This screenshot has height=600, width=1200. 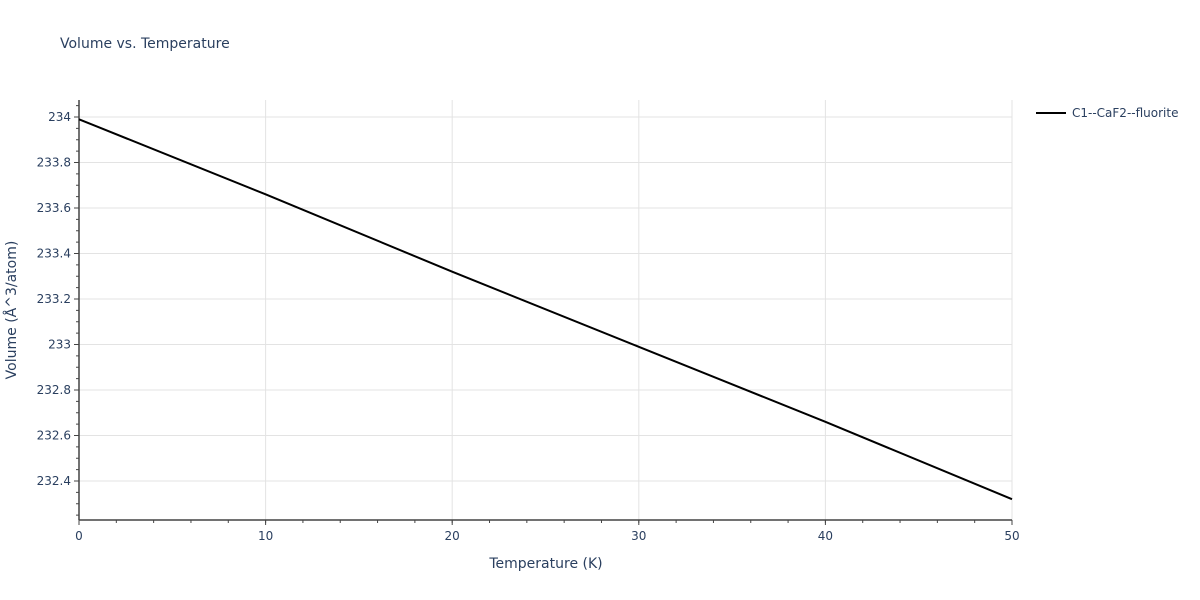 I want to click on y-tick-label: 232.6, so click(x=54, y=436).